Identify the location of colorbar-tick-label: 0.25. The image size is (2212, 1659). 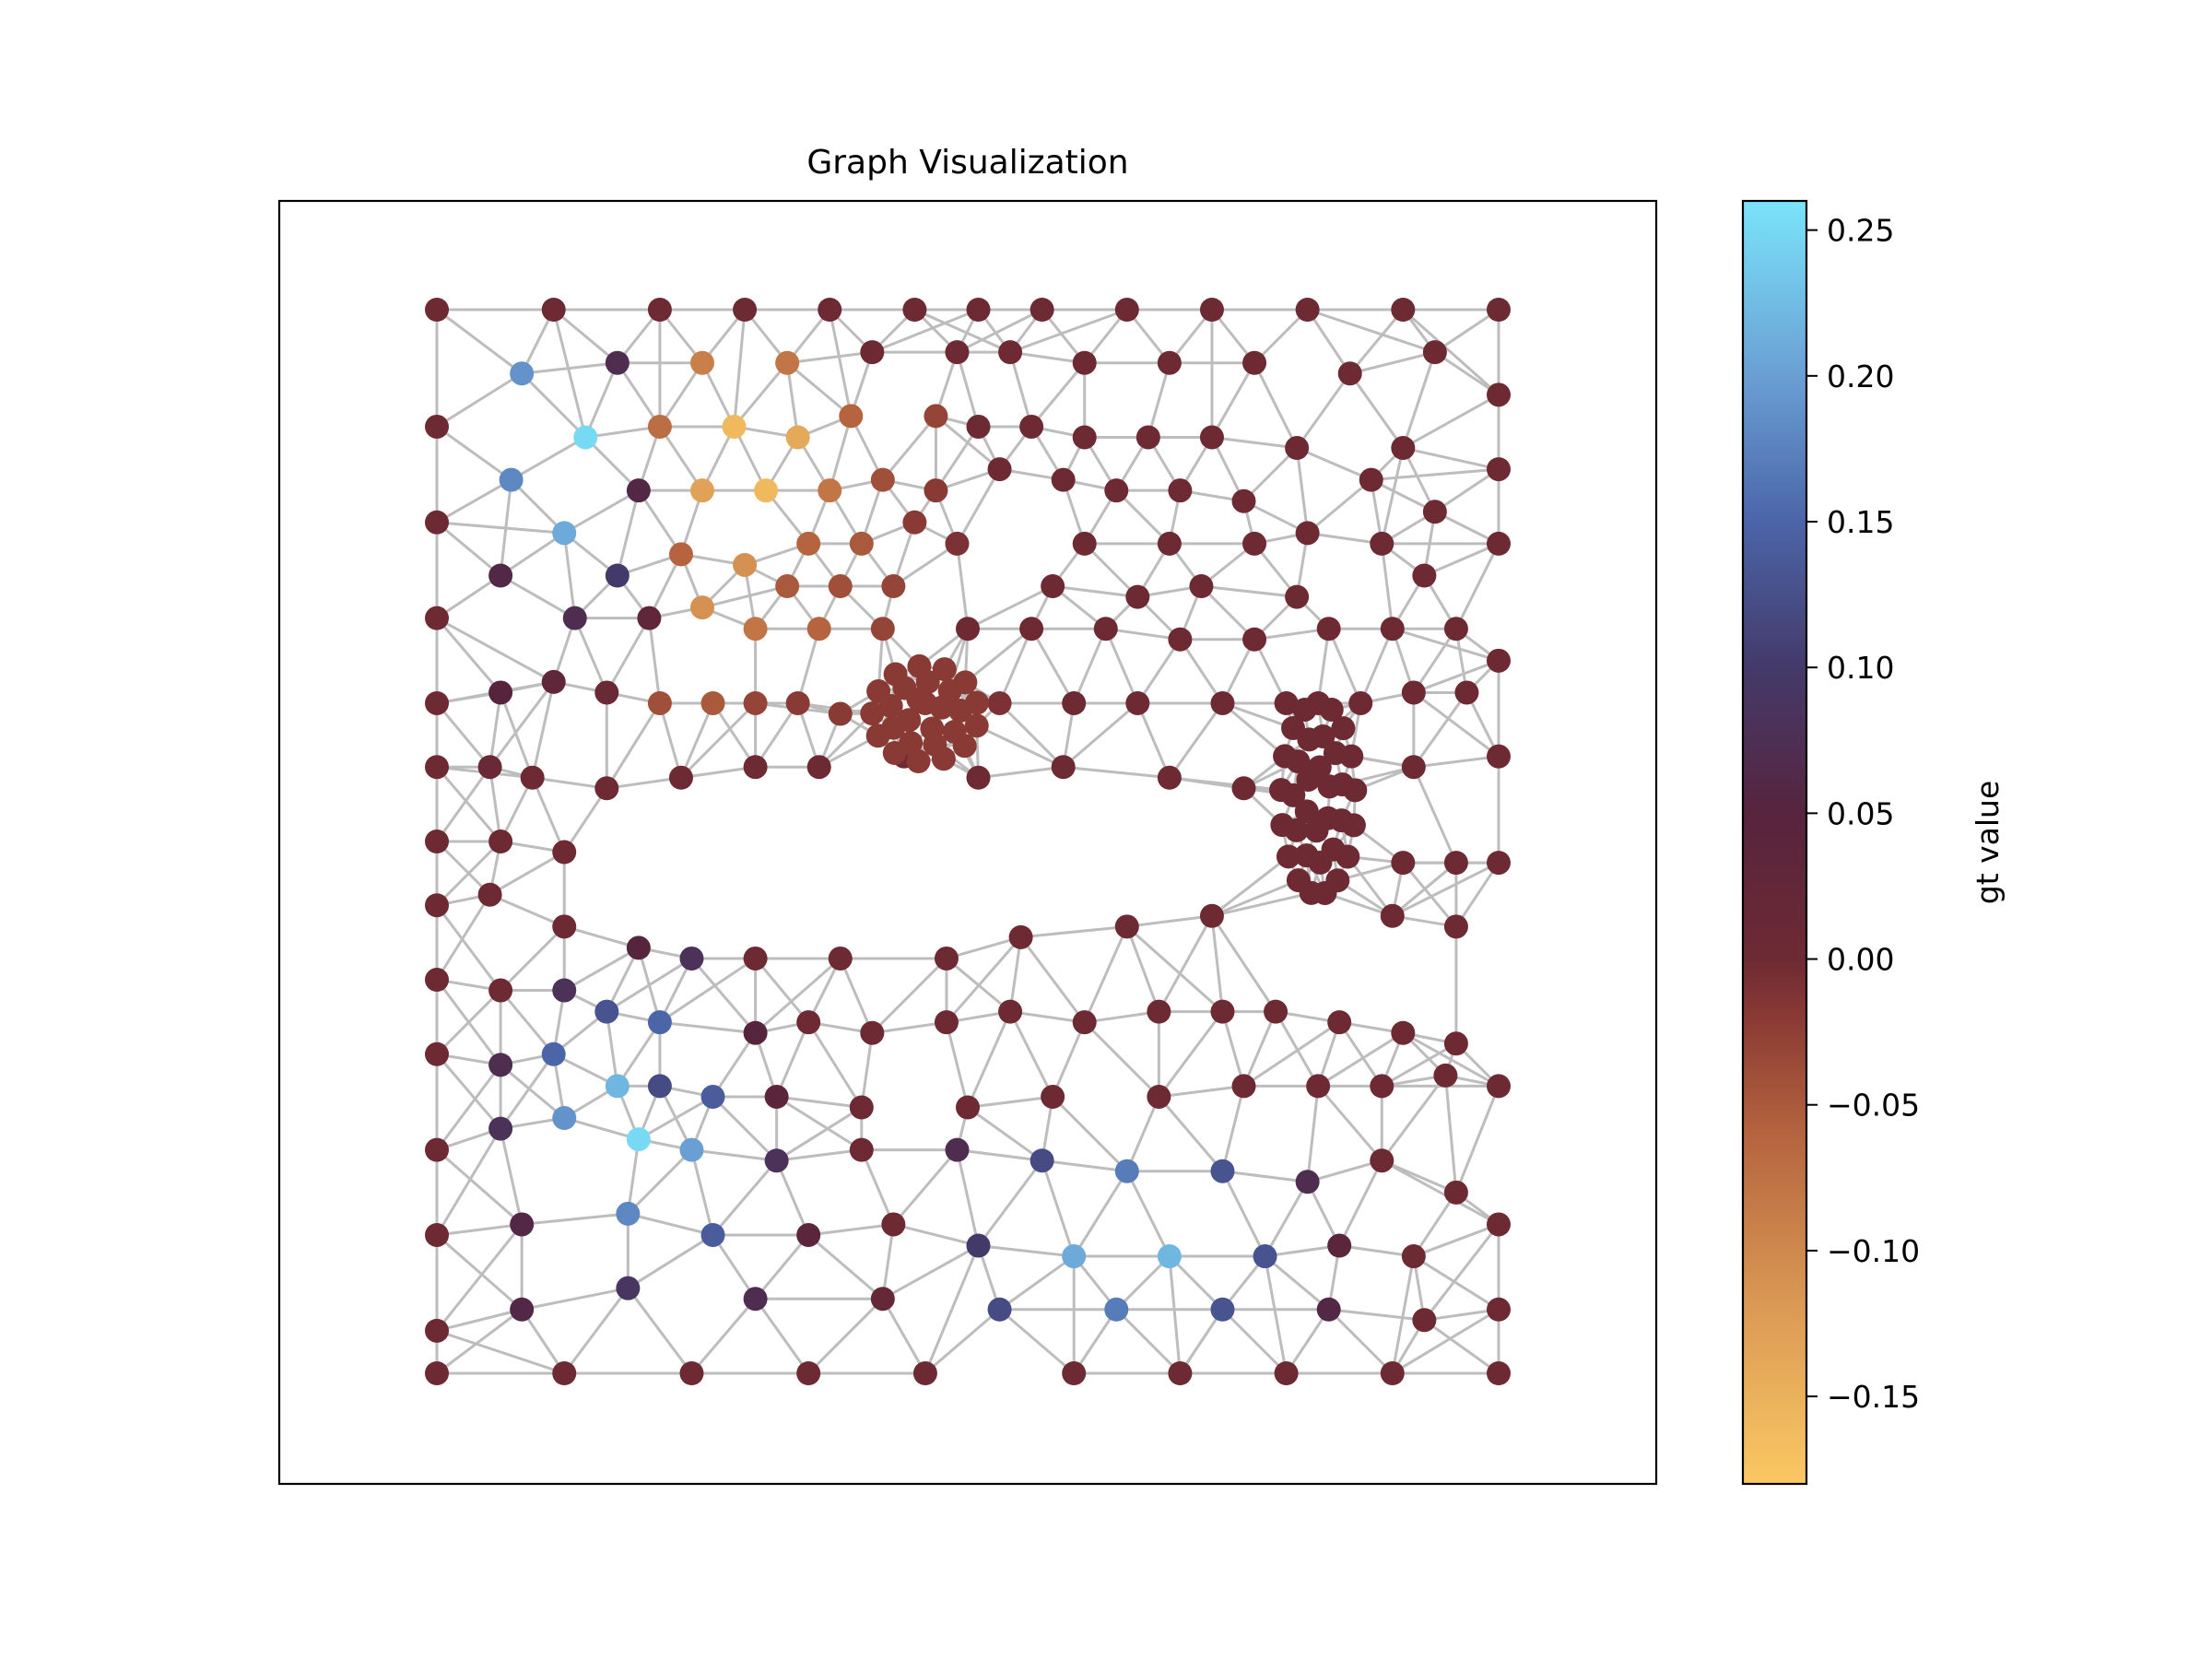
(1860, 231).